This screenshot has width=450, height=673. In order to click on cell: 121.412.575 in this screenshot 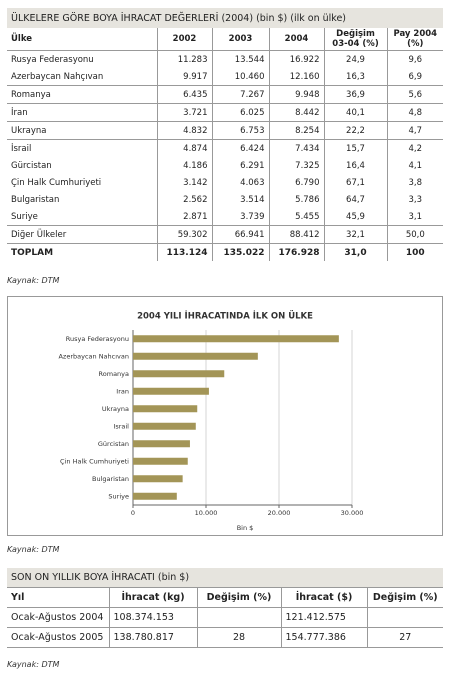, I will do `click(323, 617)`.